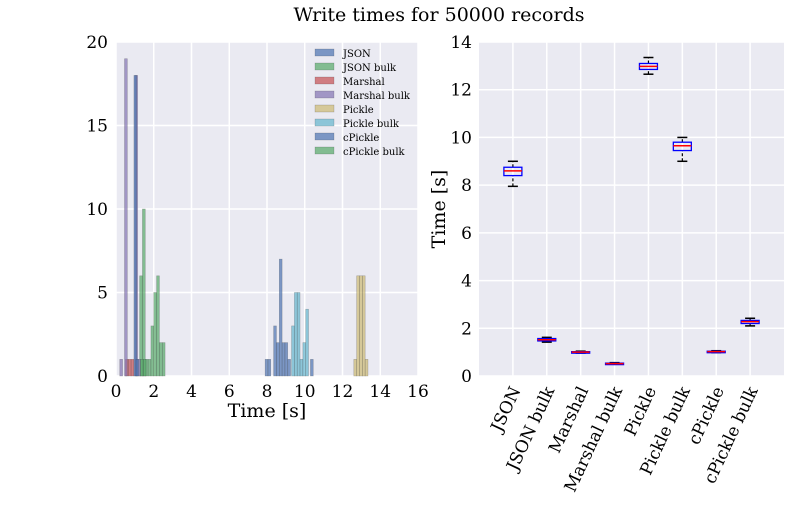  I want to click on boxplot-y-tick-label: 10, so click(461, 138).